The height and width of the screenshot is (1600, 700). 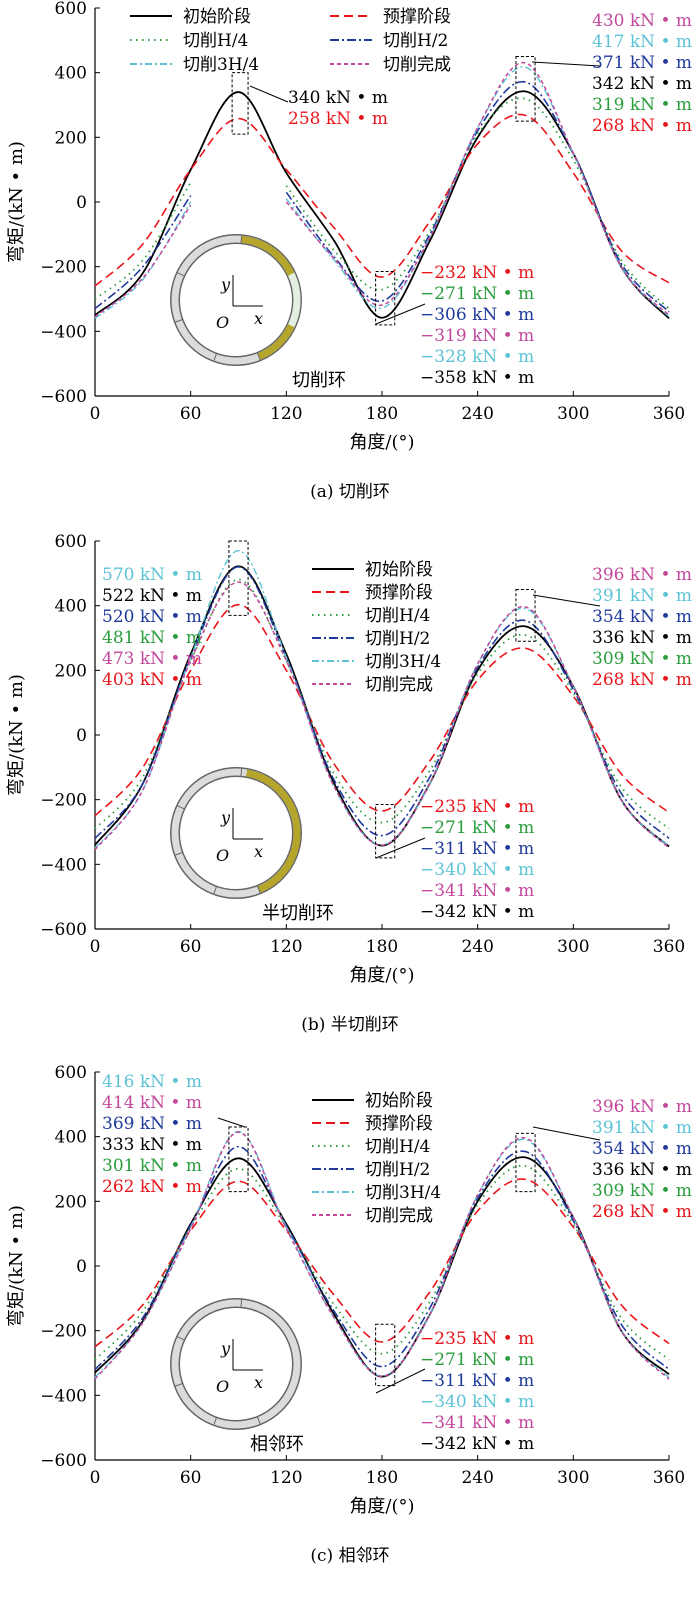 What do you see at coordinates (417, 17) in the screenshot?
I see `legend-label: 预撑阶段` at bounding box center [417, 17].